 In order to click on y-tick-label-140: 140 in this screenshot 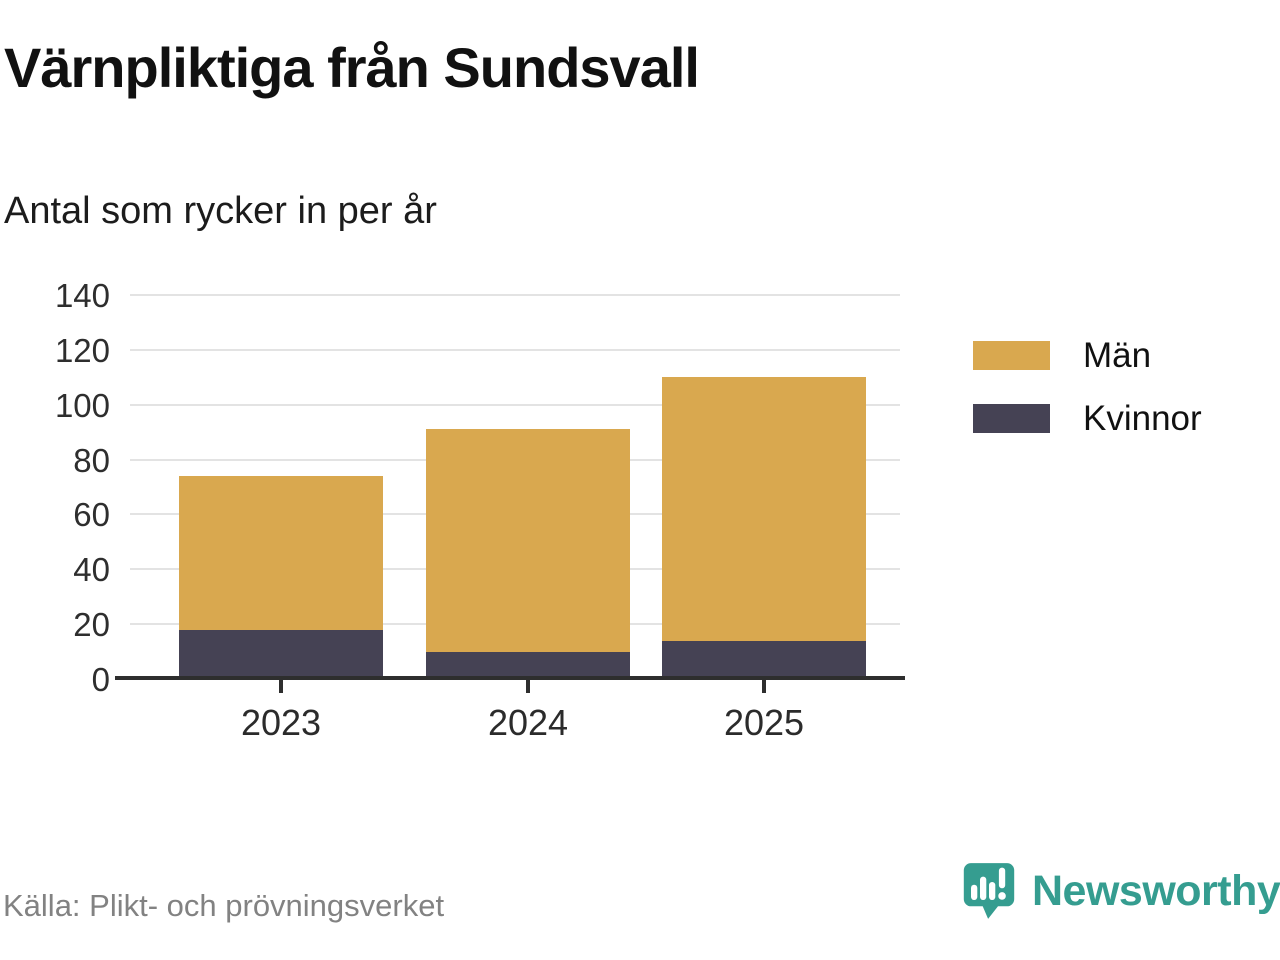, I will do `click(82, 295)`.